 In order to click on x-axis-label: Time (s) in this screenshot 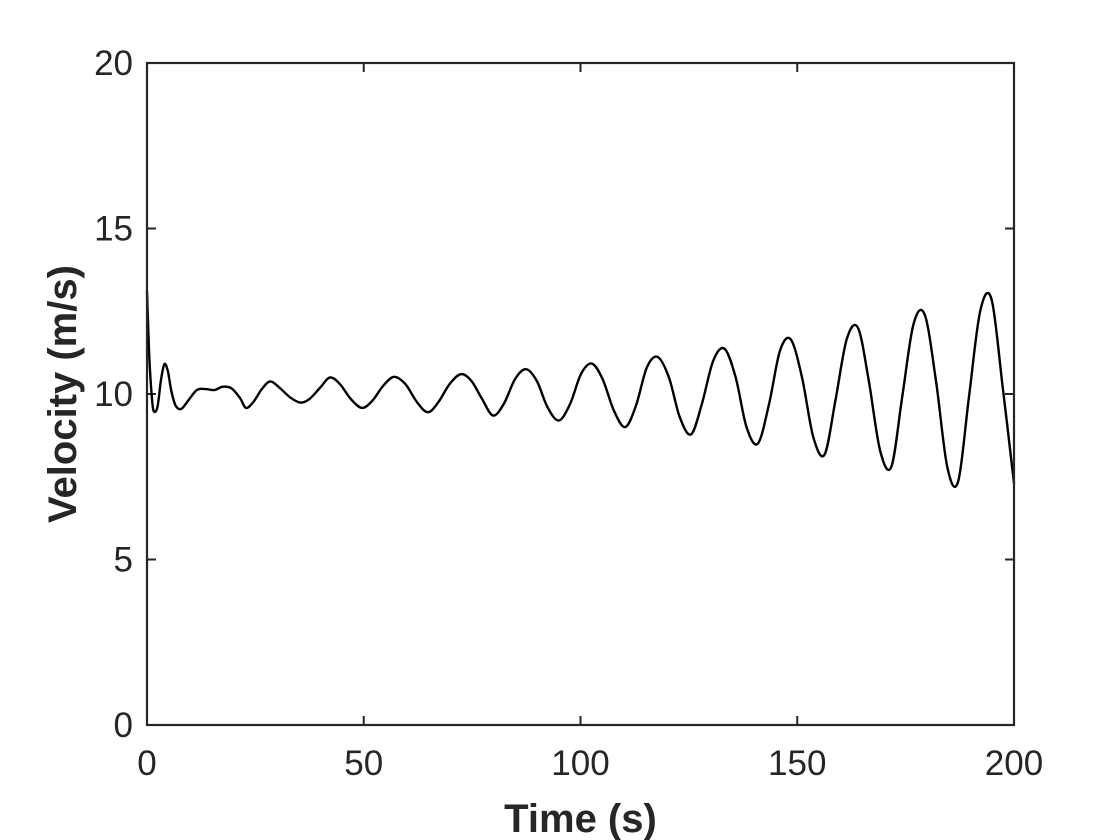, I will do `click(580, 818)`.